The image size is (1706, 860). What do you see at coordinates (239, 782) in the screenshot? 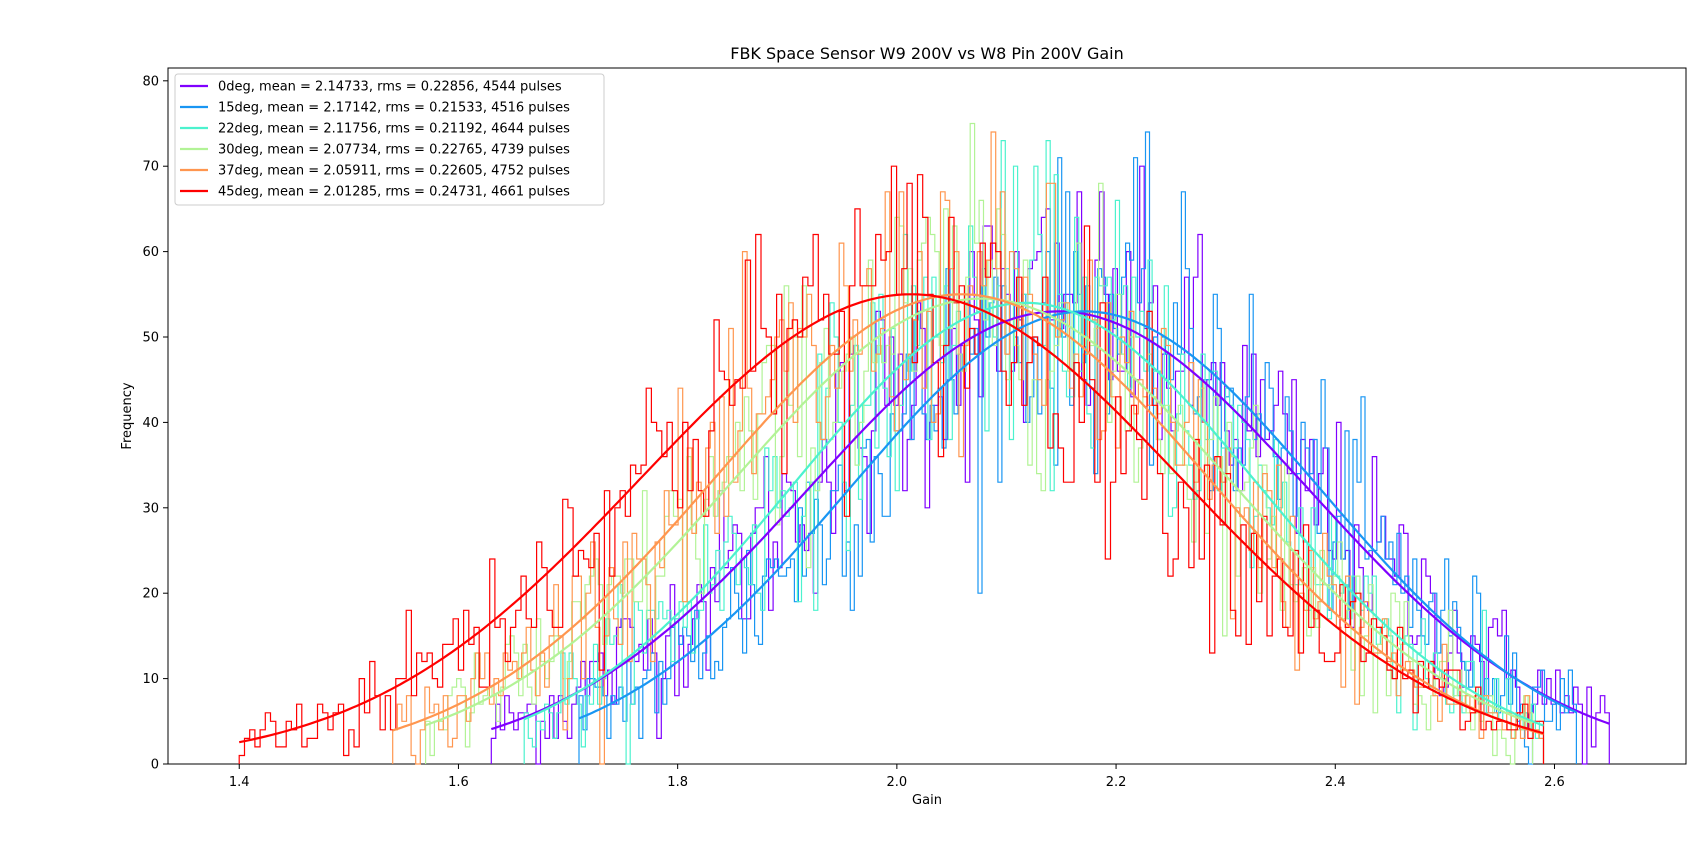
I see `x-tick-label: 1.4` at bounding box center [239, 782].